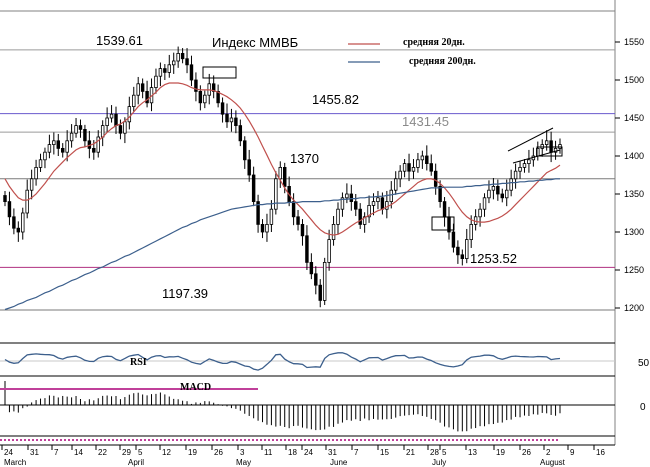 This screenshot has width=650, height=467. I want to click on level-label-1455: 1455.82, so click(335, 99).